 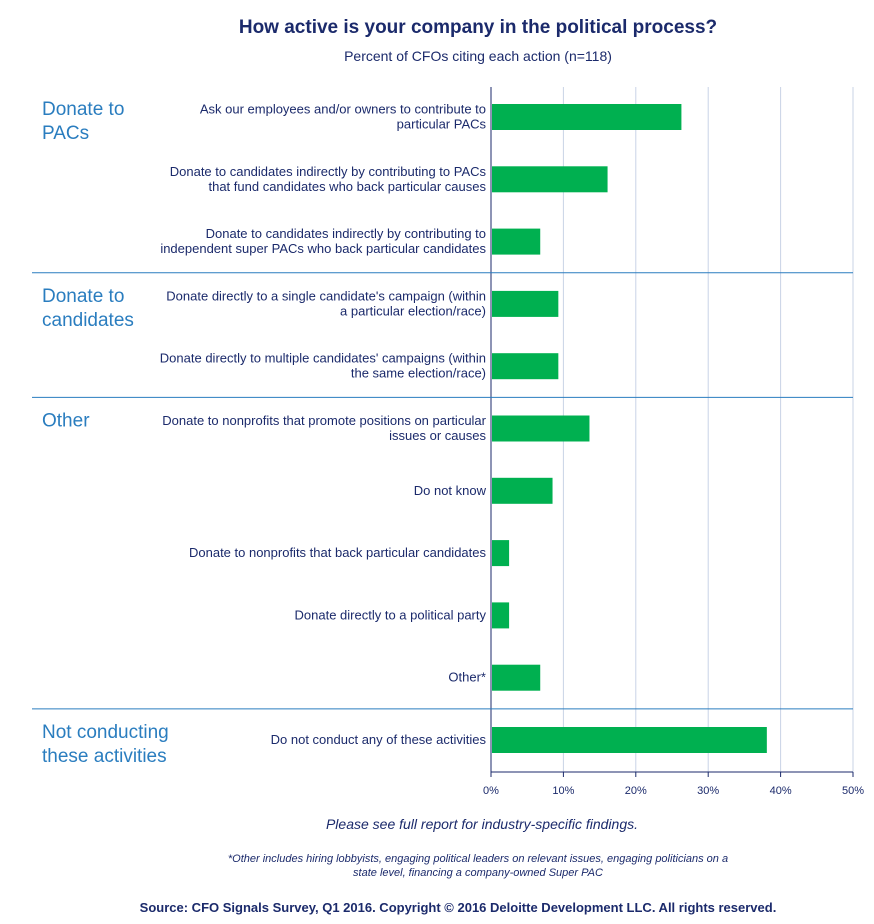 I want to click on group-label-line: Other, so click(x=66, y=421).